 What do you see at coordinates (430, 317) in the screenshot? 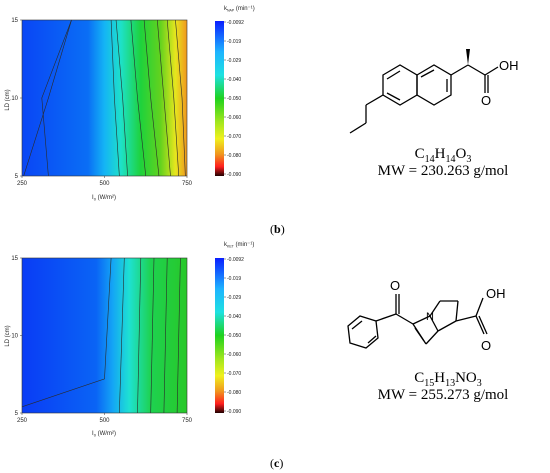
I see `ketorolac-n-label: N` at bounding box center [430, 317].